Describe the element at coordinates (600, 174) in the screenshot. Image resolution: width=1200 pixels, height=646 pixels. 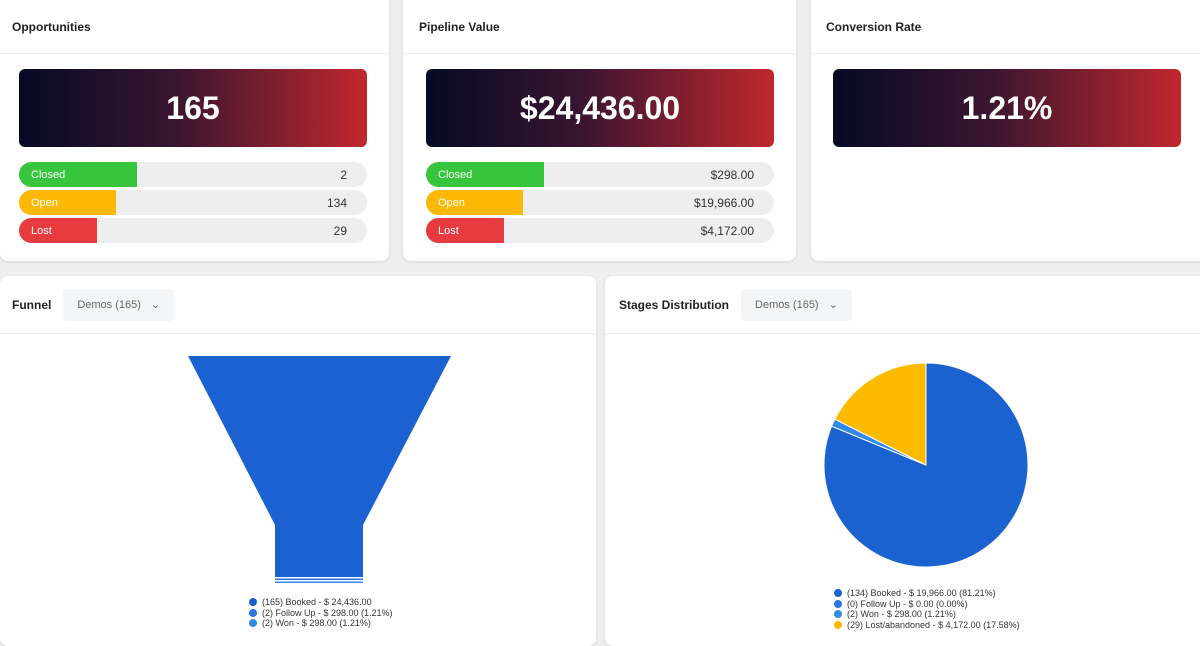
I see `status-bar-closed: Closed $298.00` at that location.